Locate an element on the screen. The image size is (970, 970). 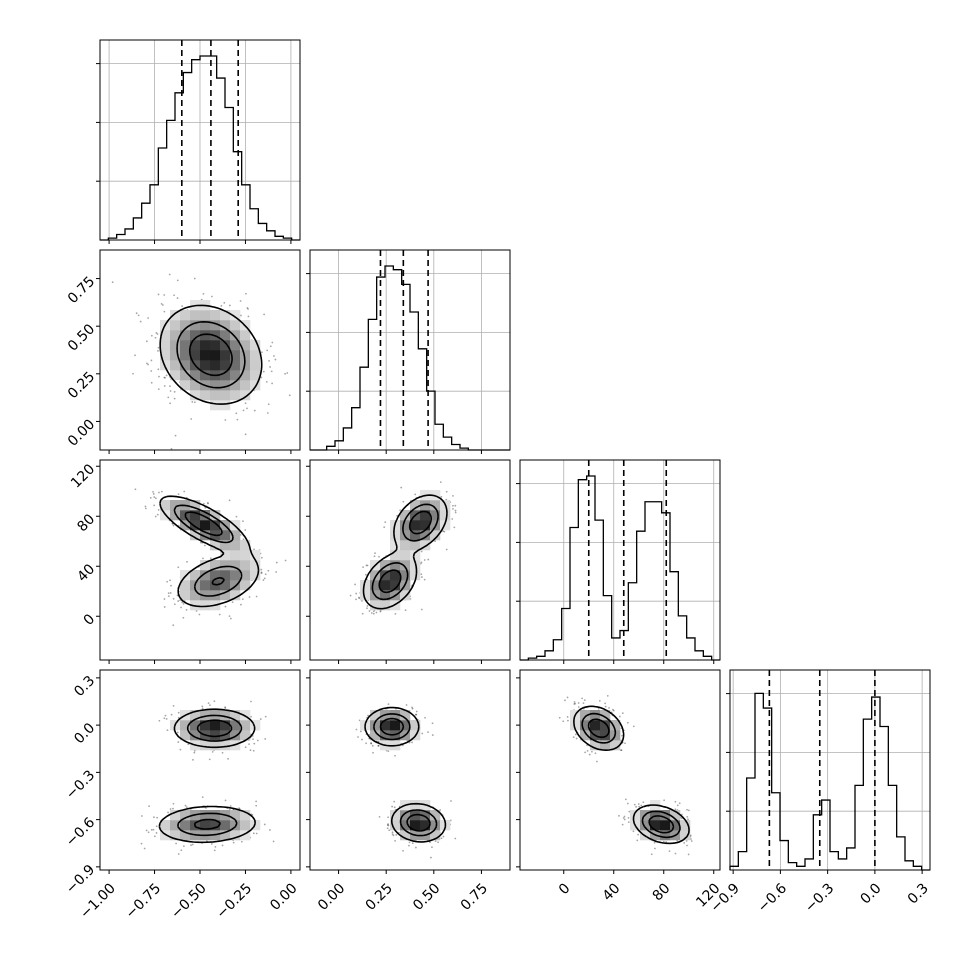
x-tick-label: 0.3 is located at coordinates (918, 893).